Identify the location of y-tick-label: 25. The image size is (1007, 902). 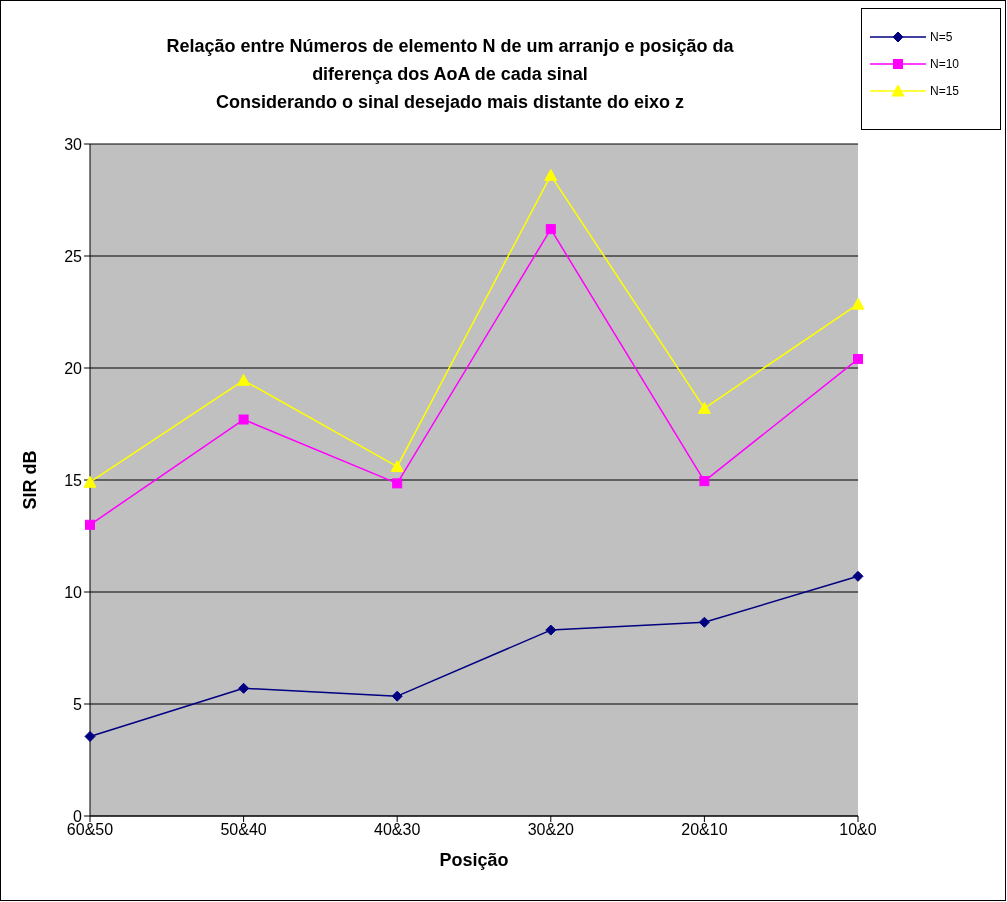
(73, 256).